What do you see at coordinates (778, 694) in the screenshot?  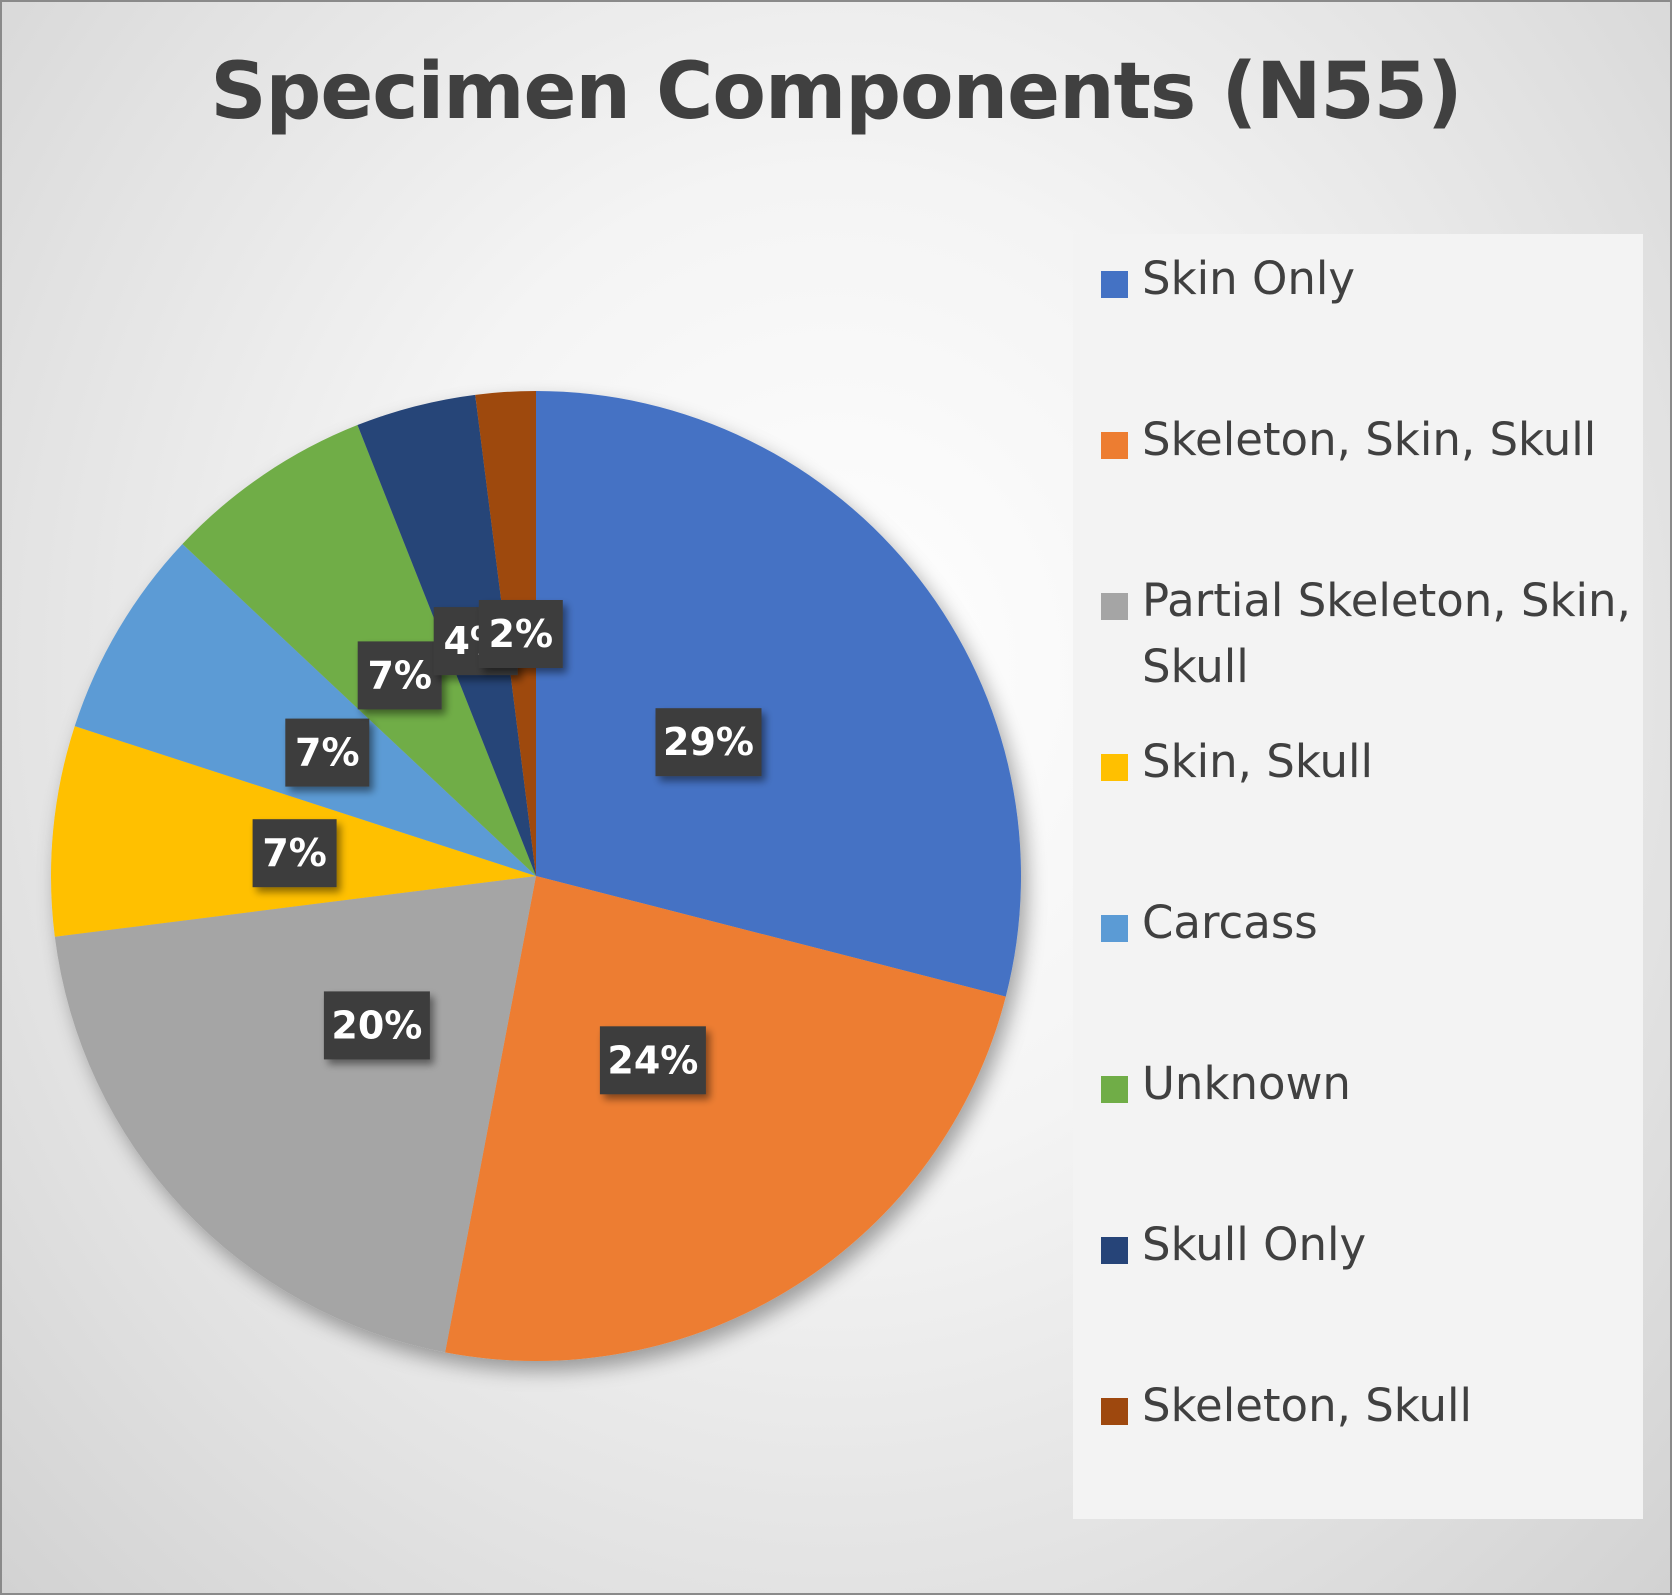 I see `pie-slice-skin-only` at bounding box center [778, 694].